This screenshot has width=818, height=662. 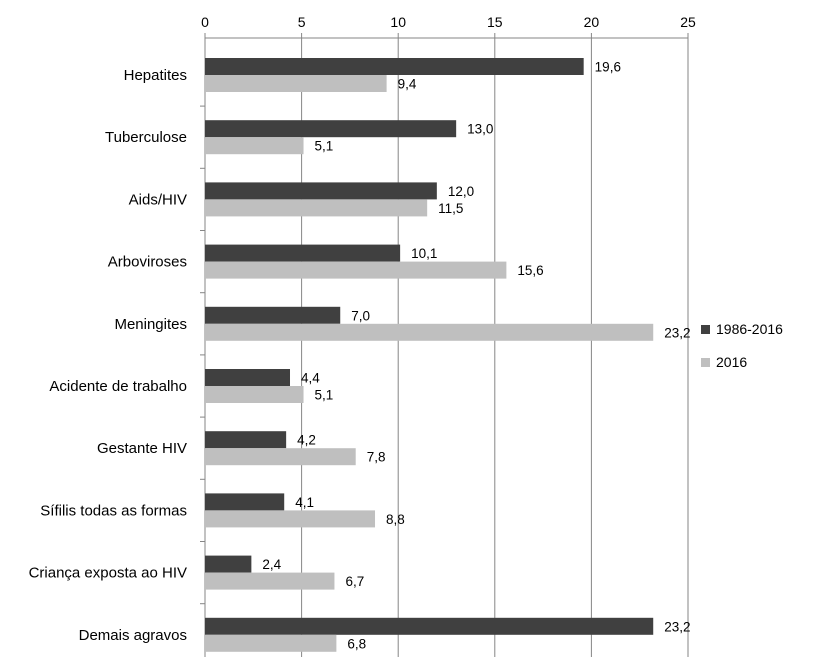 What do you see at coordinates (205, 22) in the screenshot?
I see `x-tick-label: 0` at bounding box center [205, 22].